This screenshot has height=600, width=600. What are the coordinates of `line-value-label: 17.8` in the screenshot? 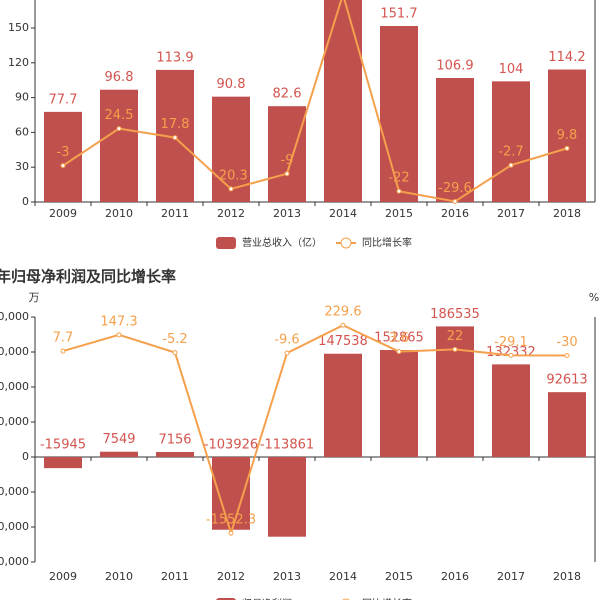 It's located at (175, 124).